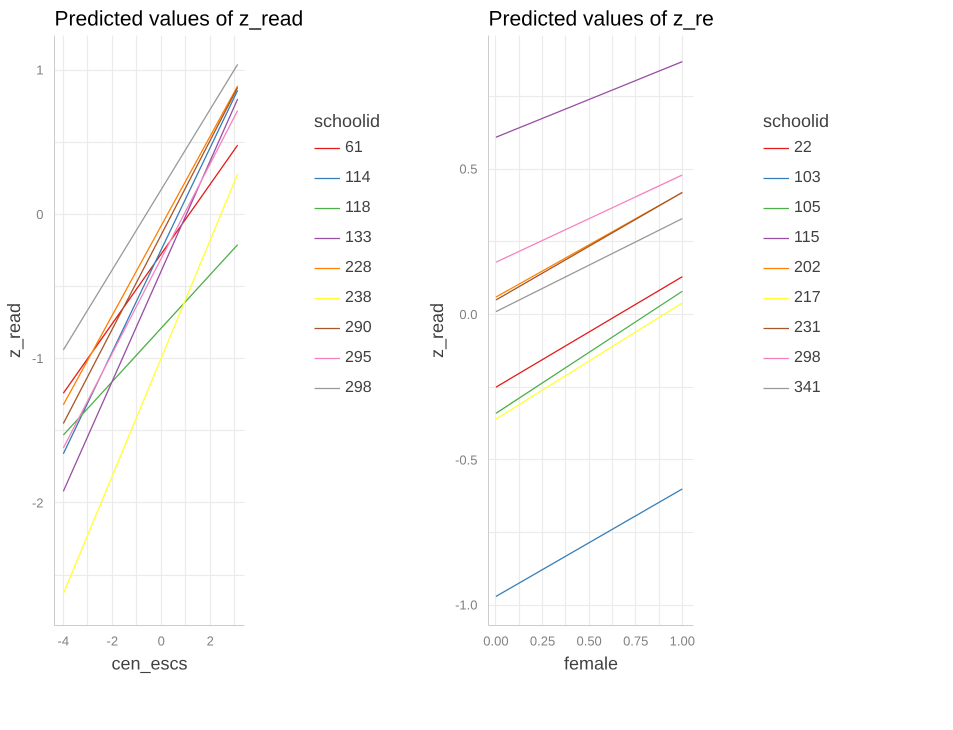  Describe the element at coordinates (466, 460) in the screenshot. I see `y-tick-label: -0.5` at that location.